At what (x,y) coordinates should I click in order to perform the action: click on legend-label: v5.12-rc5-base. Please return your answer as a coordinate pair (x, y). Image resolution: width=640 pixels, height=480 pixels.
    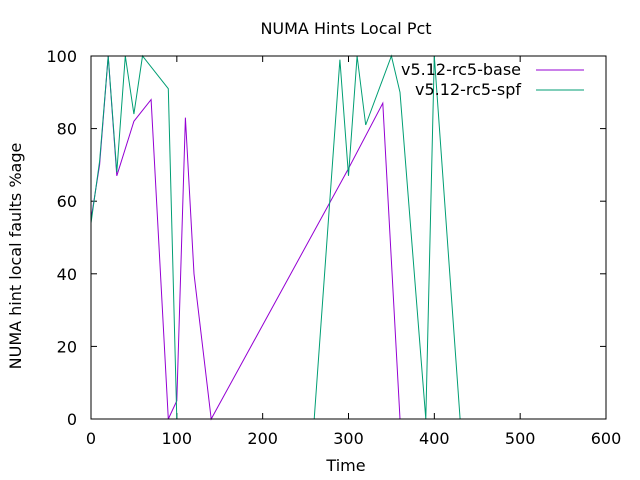
    Looking at the image, I should click on (461, 69).